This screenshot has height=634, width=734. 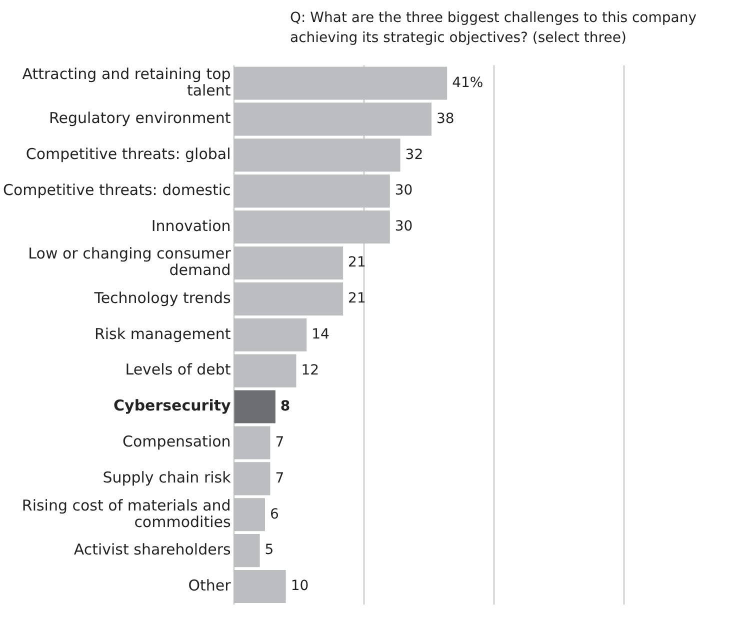 What do you see at coordinates (275, 514) in the screenshot?
I see `data-label: 6` at bounding box center [275, 514].